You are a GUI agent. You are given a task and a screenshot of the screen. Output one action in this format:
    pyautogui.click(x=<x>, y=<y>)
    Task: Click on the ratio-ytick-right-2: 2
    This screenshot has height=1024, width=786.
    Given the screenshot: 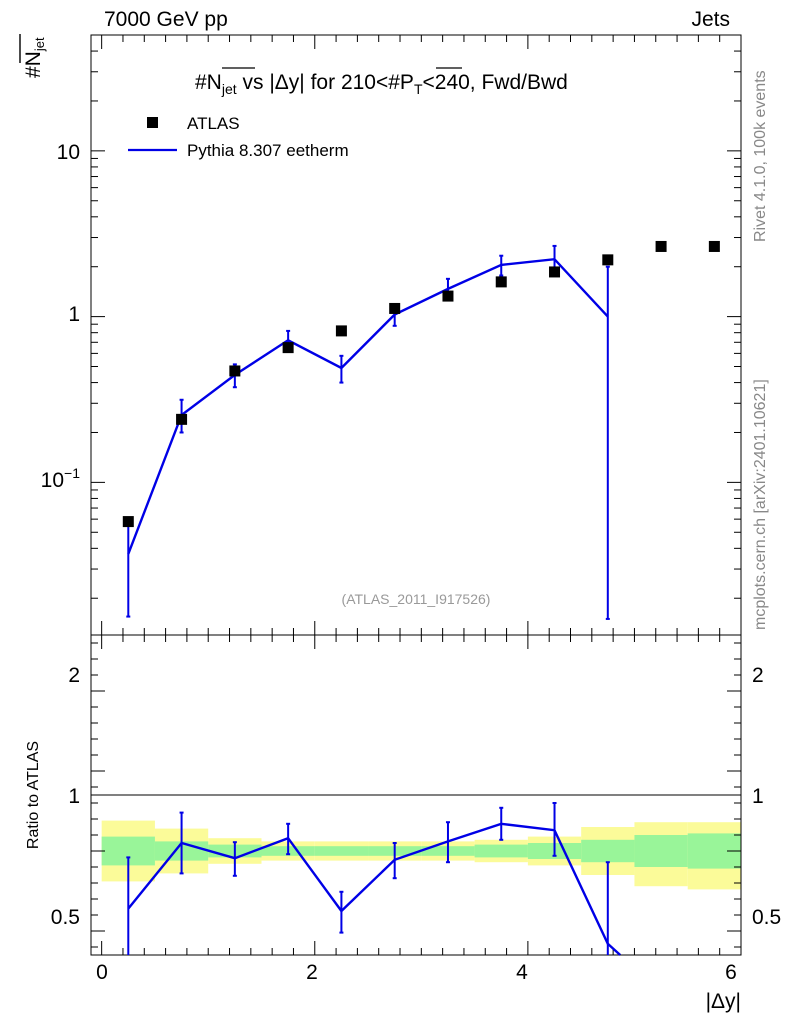 What is the action you would take?
    pyautogui.click(x=758, y=675)
    